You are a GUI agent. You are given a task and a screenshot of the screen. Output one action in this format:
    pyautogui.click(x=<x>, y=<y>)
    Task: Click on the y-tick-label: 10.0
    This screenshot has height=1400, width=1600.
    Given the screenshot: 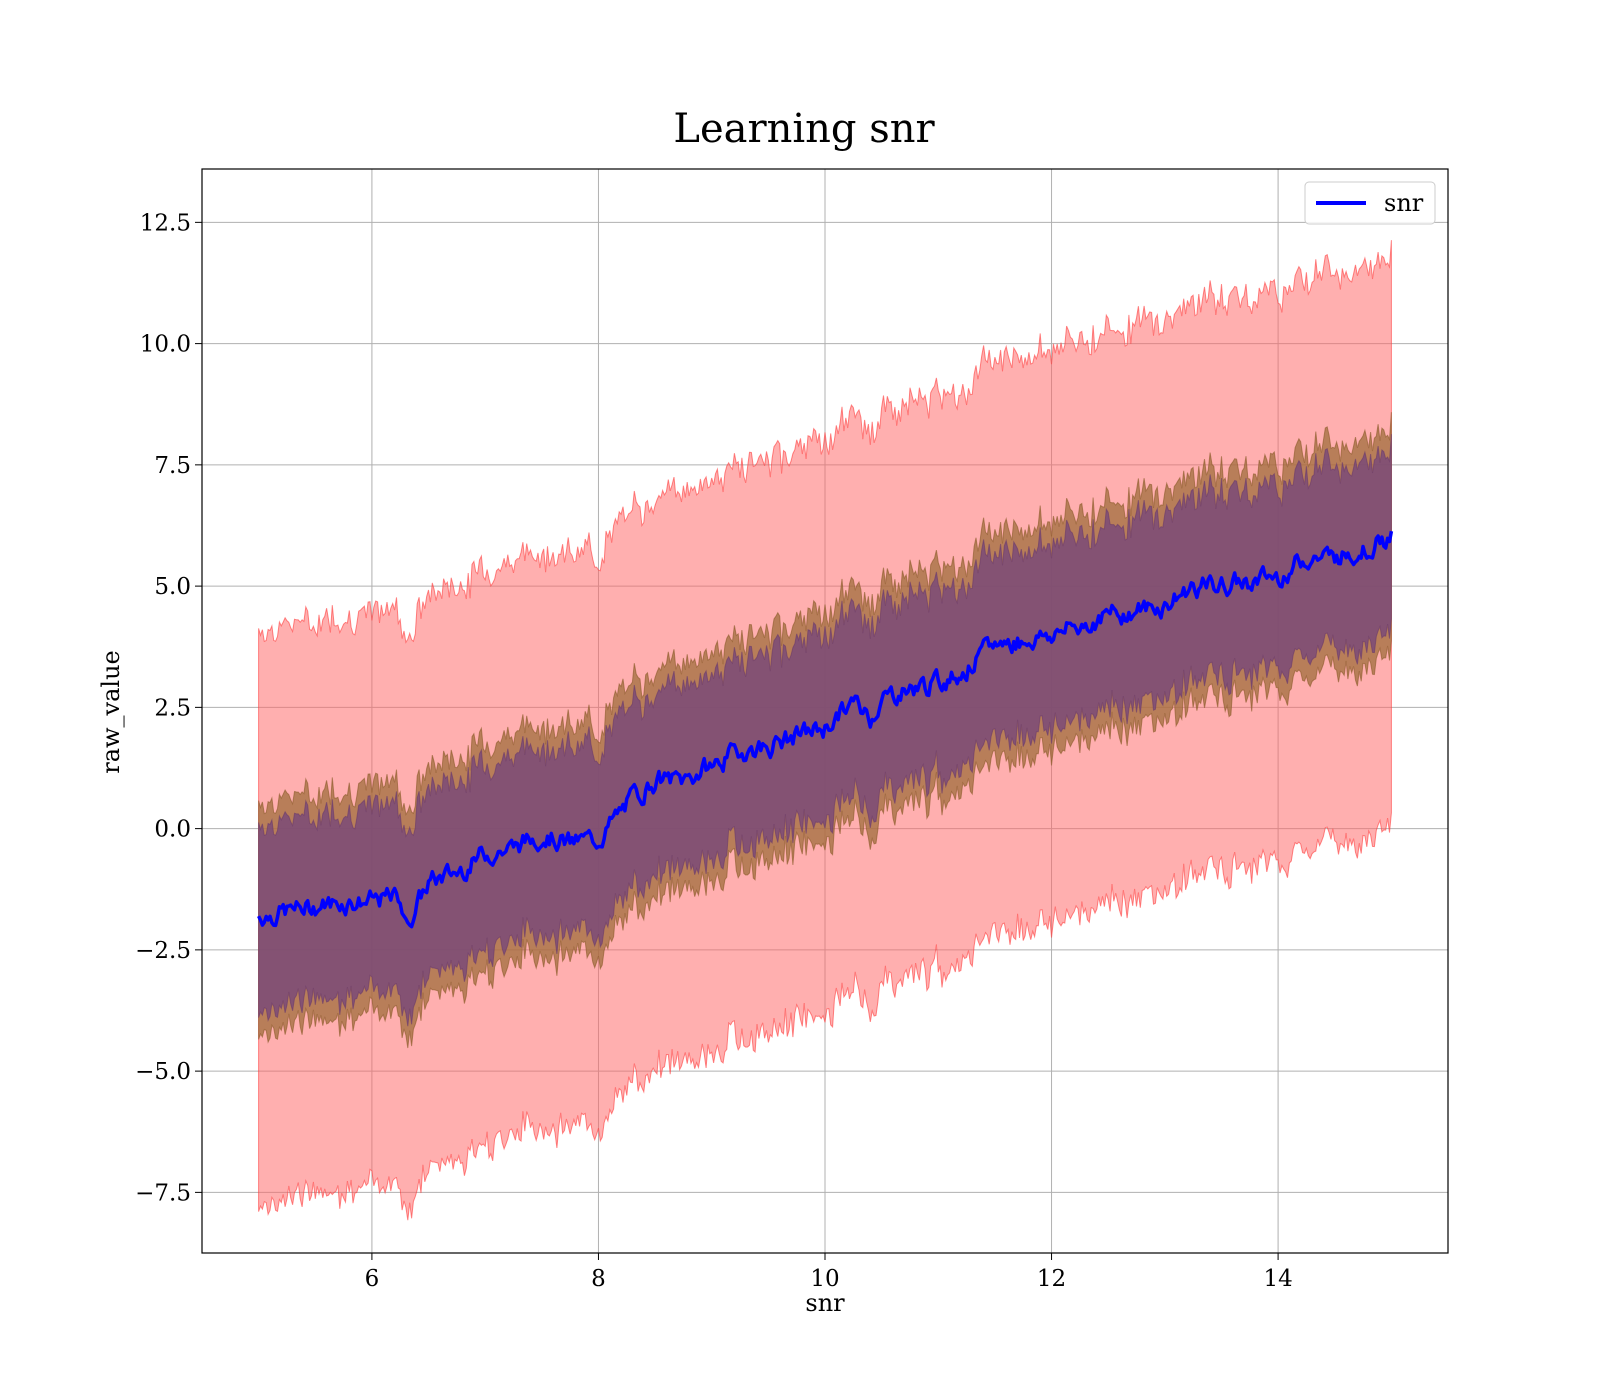 What is the action you would take?
    pyautogui.click(x=165, y=345)
    